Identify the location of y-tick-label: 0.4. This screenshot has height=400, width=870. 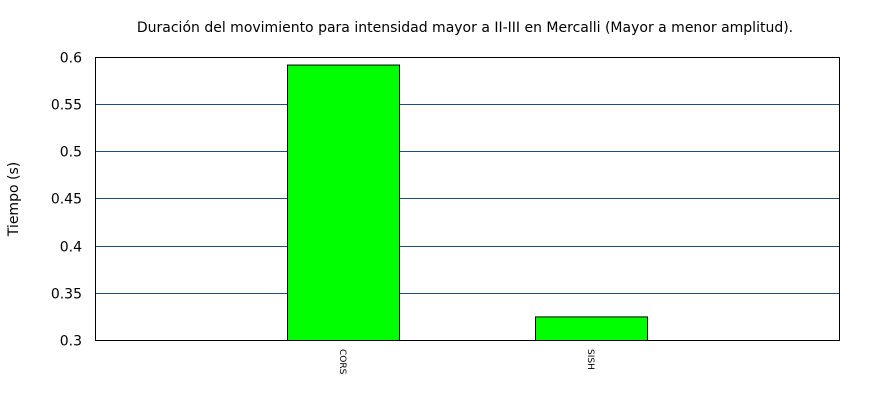
(71, 248).